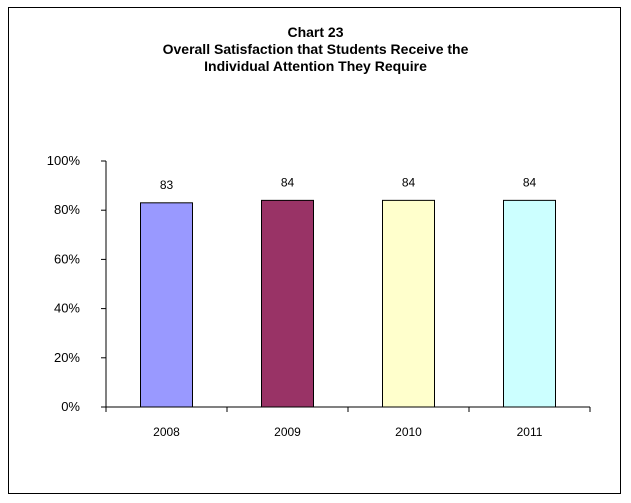 The image size is (631, 503). Describe the element at coordinates (166, 305) in the screenshot. I see `bar-2008` at that location.